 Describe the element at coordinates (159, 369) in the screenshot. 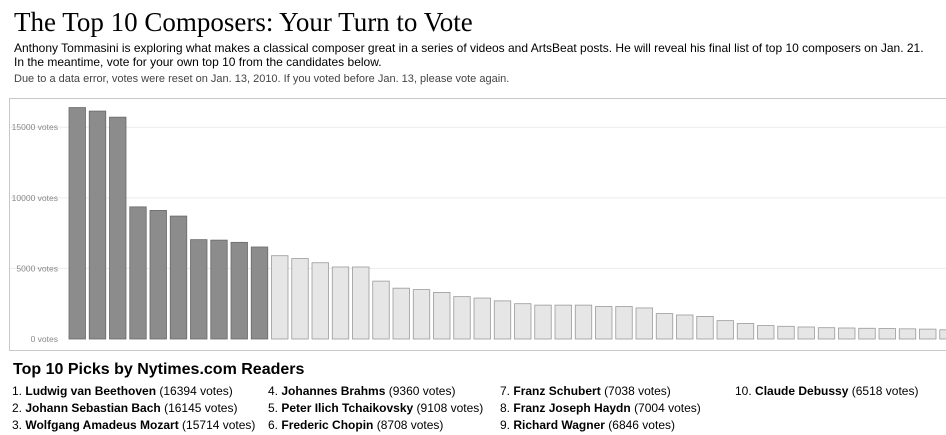

I see `top-picks-heading: Top 10 Picks by Nytimes.com Readers` at that location.